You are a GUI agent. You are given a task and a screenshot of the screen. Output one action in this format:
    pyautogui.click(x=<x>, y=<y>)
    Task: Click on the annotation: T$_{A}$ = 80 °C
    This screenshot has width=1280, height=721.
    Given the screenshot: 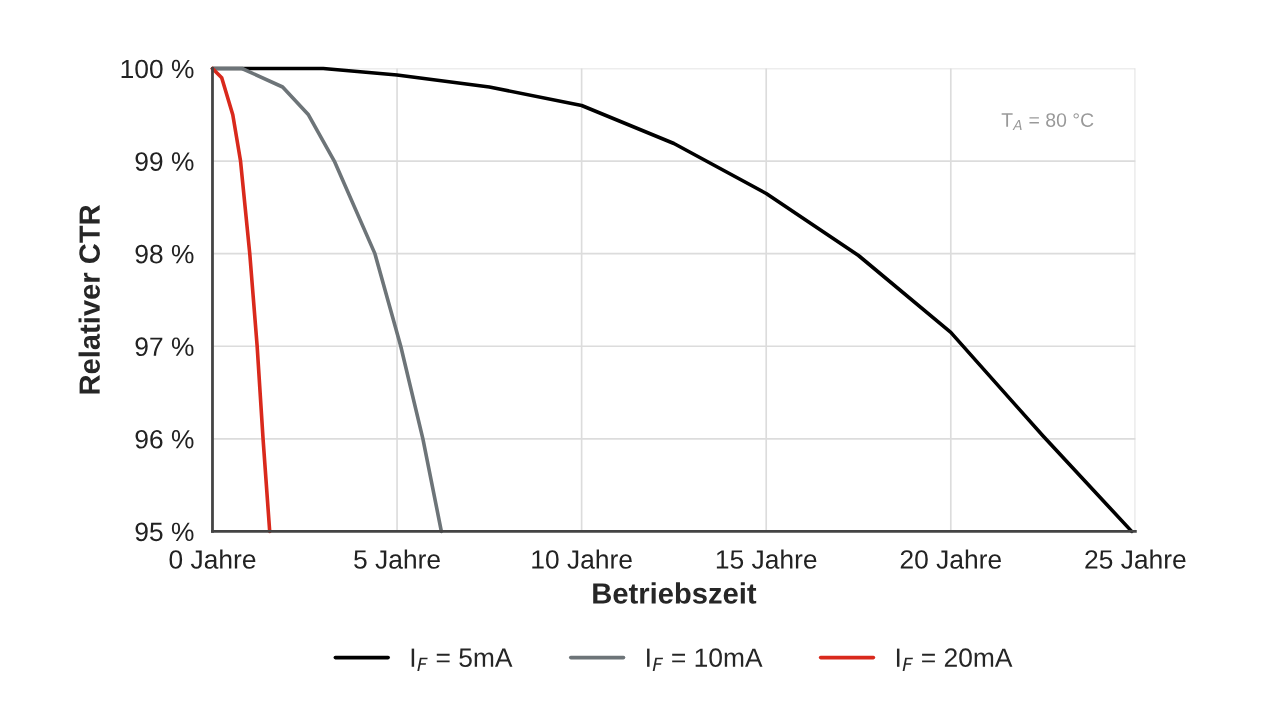 What is the action you would take?
    pyautogui.click(x=1047, y=121)
    